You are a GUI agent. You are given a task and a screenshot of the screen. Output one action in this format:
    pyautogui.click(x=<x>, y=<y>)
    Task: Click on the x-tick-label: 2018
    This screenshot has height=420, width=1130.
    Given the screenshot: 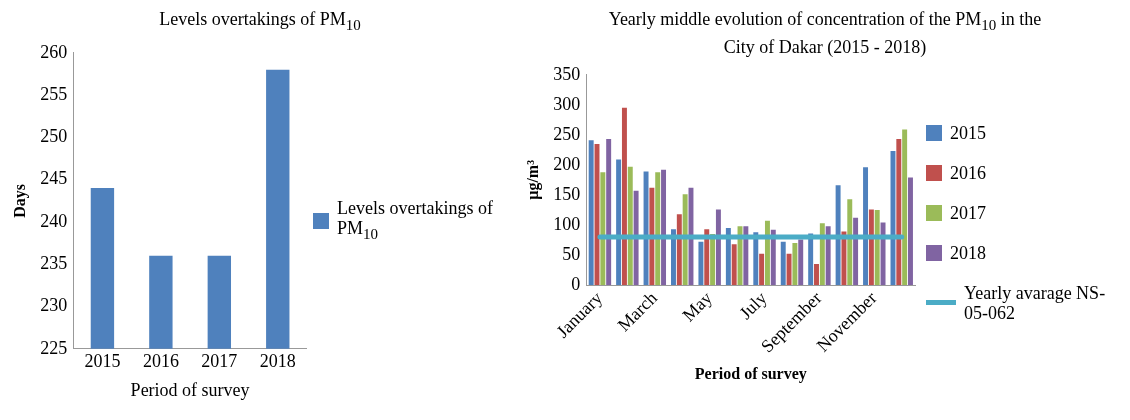 What is the action you would take?
    pyautogui.click(x=277, y=360)
    